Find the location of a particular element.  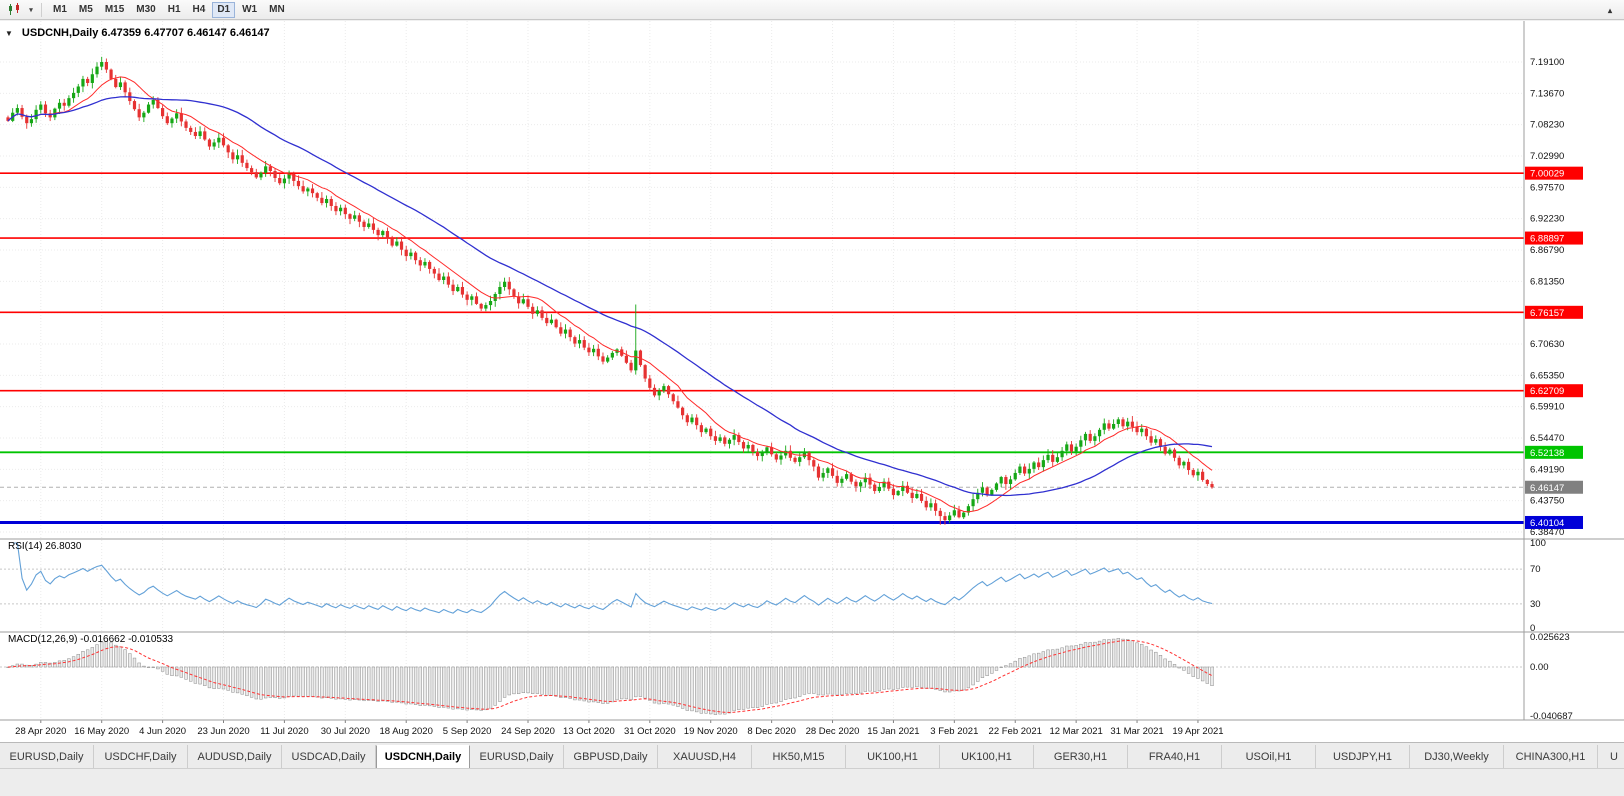

timeframe-button-m5: M5 is located at coordinates (86, 10).